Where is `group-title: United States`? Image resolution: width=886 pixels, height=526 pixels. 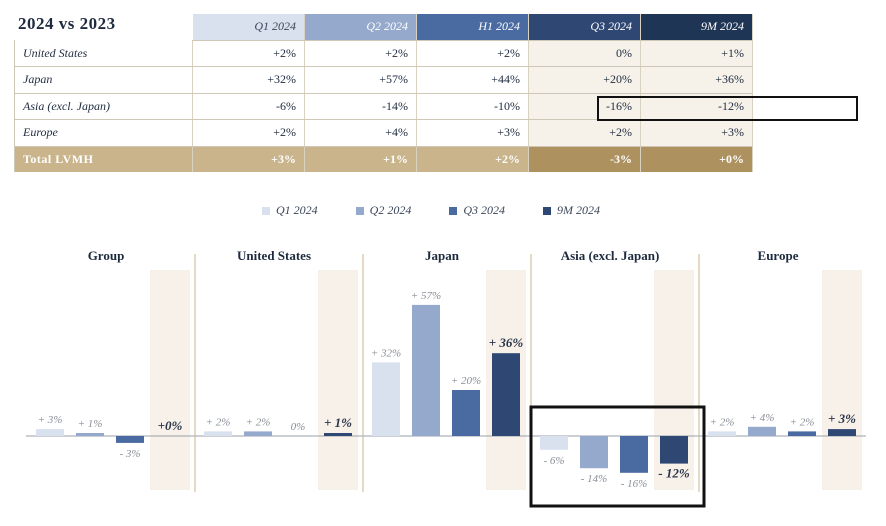 group-title: United States is located at coordinates (274, 255).